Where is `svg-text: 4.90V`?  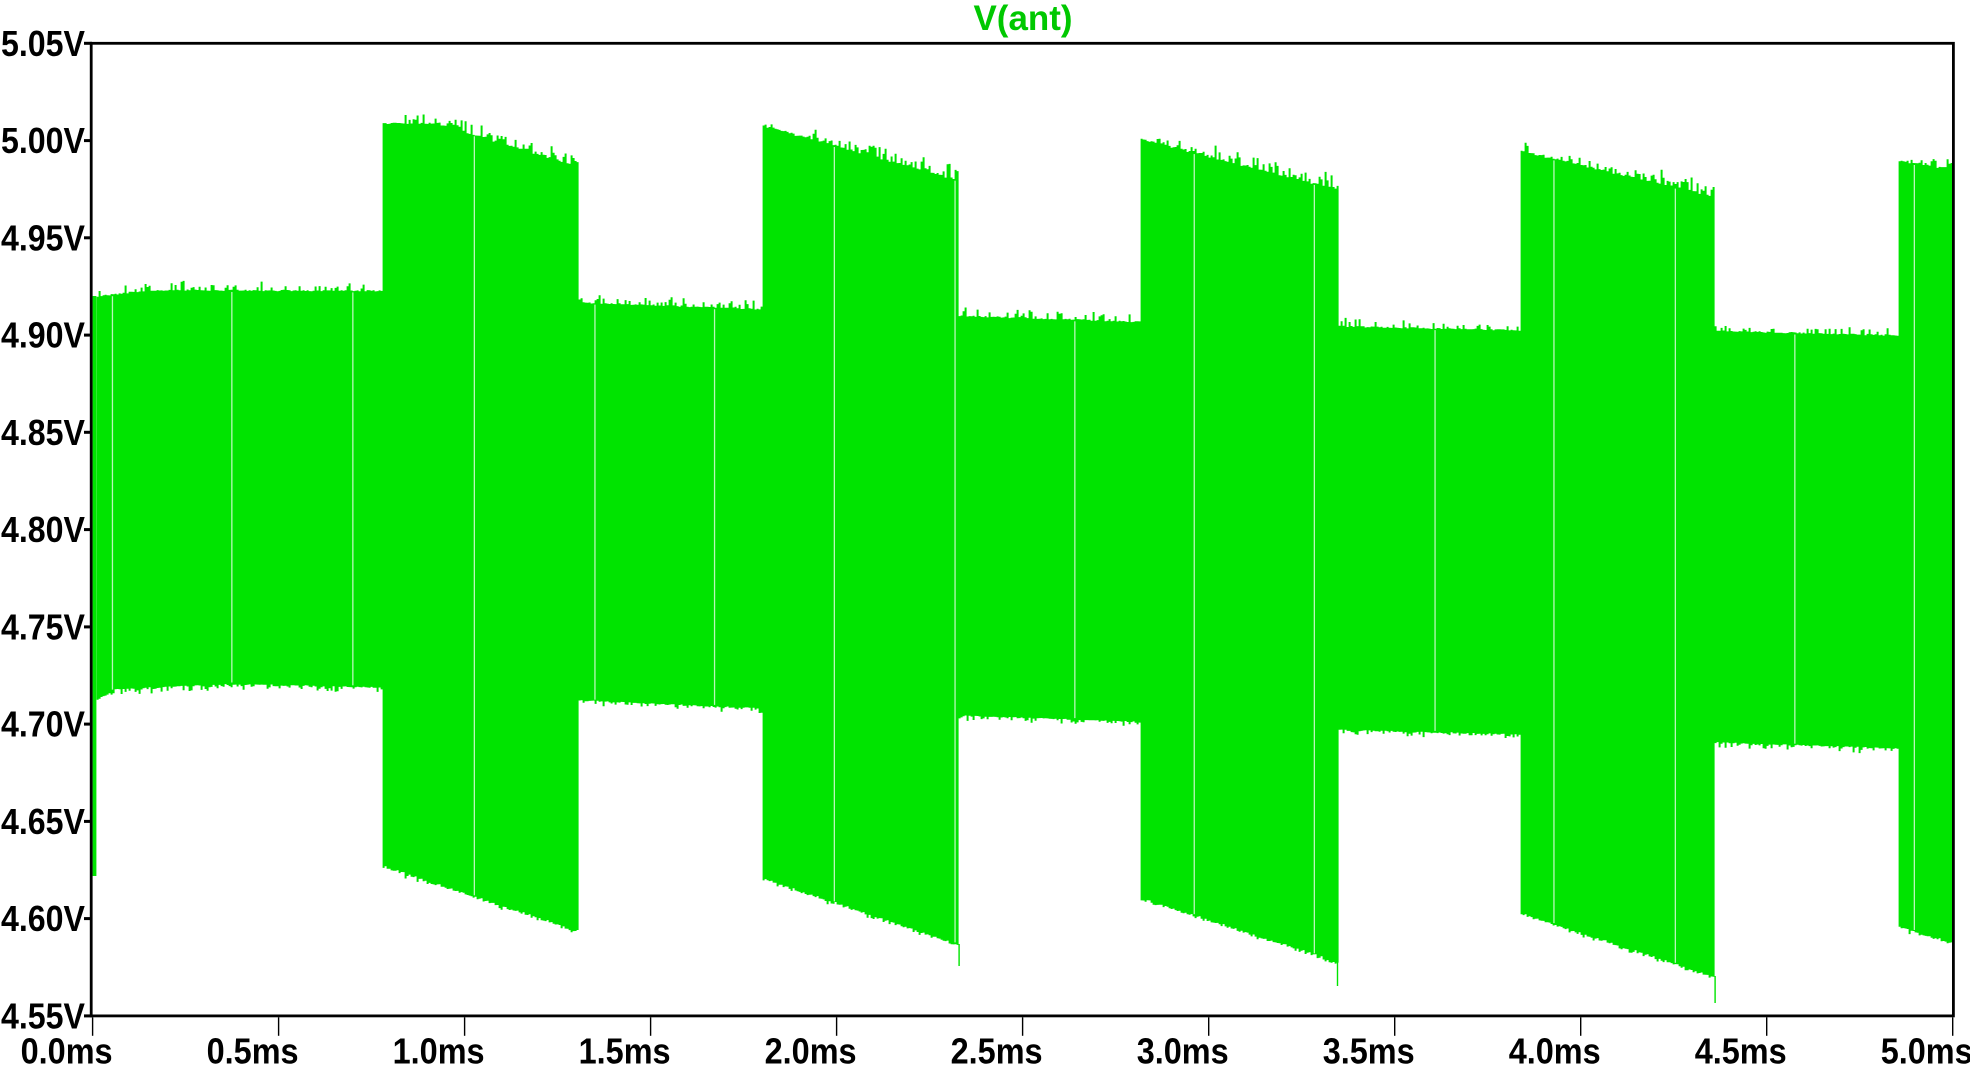
svg-text: 4.90V is located at coordinates (43, 335).